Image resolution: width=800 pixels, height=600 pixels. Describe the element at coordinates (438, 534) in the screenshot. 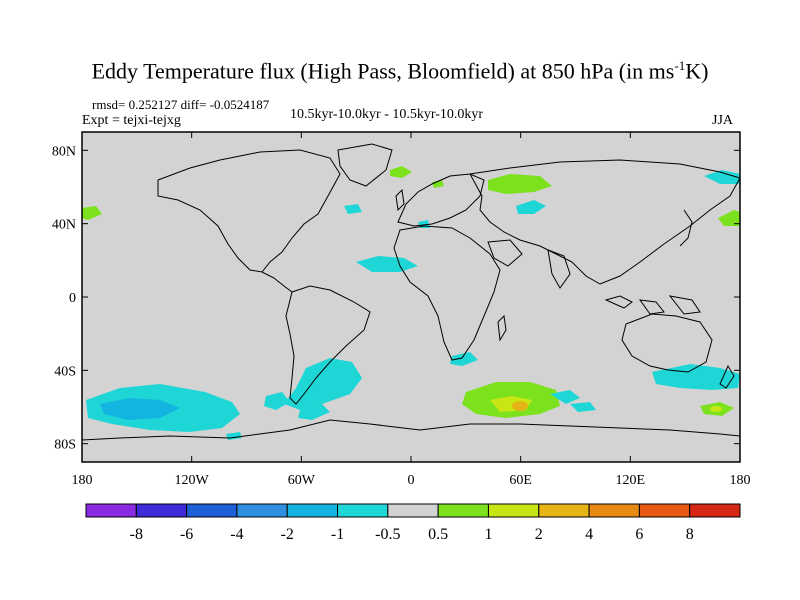

I see `colorbar-label: 0.5` at that location.